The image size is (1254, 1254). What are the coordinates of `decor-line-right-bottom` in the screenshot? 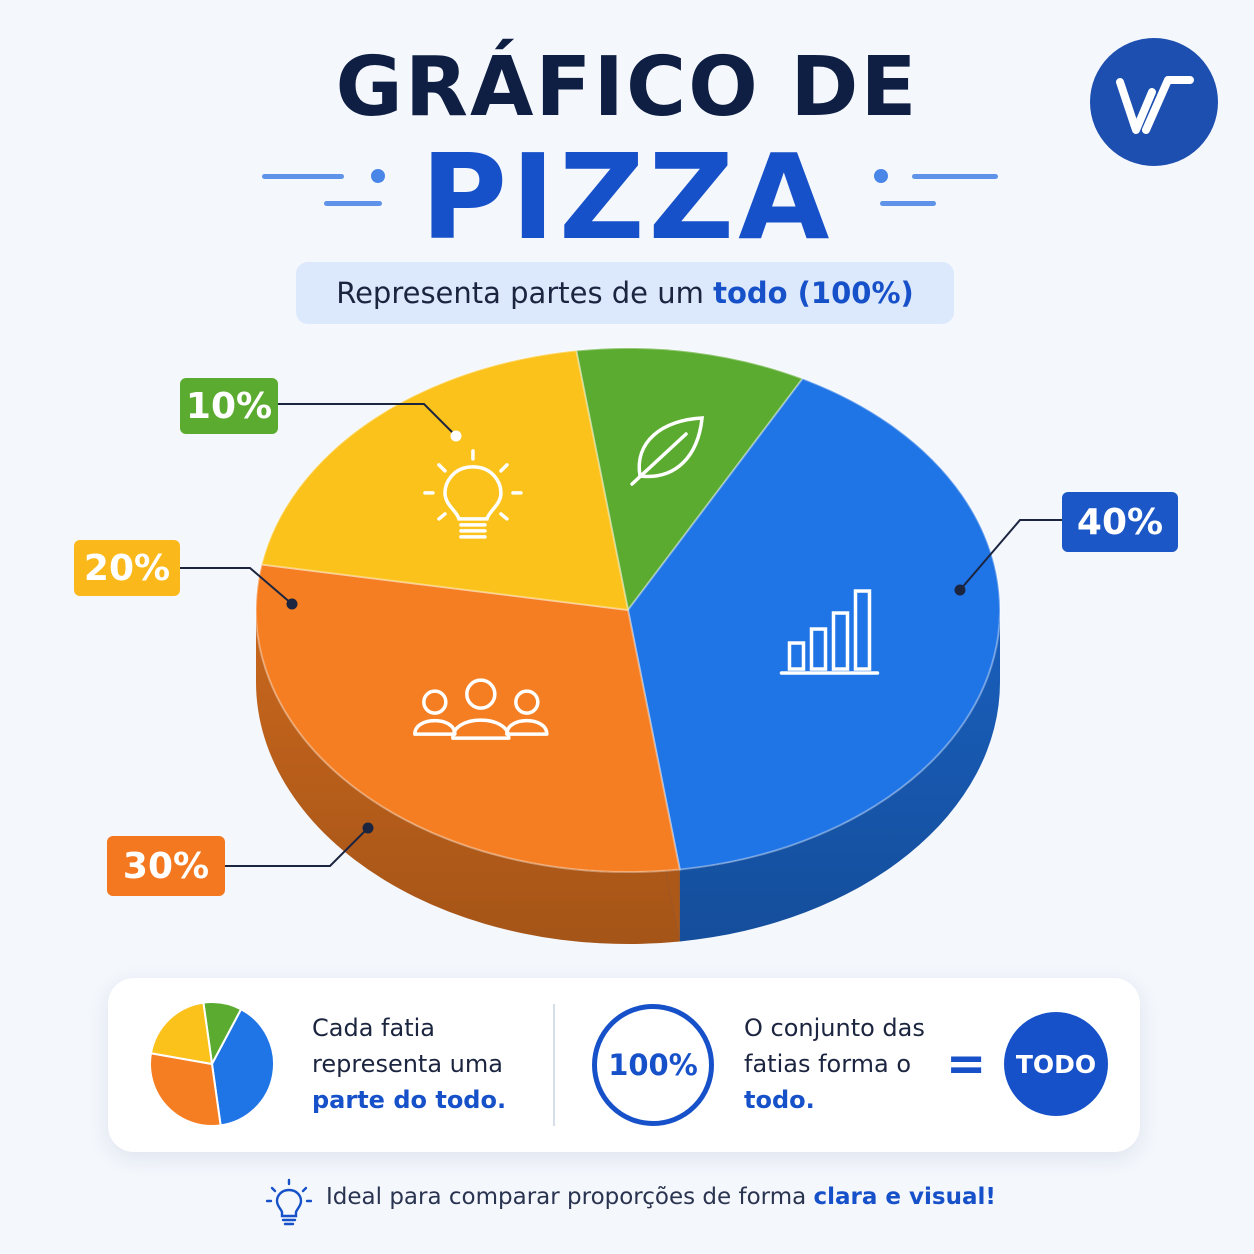 It's located at (908, 203).